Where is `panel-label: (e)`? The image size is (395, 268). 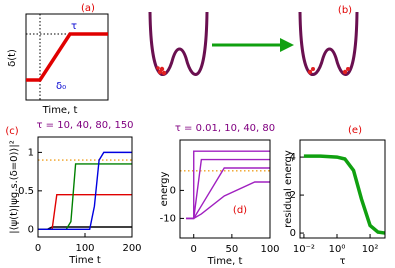
panel-label: (e) is located at coordinates (355, 130).